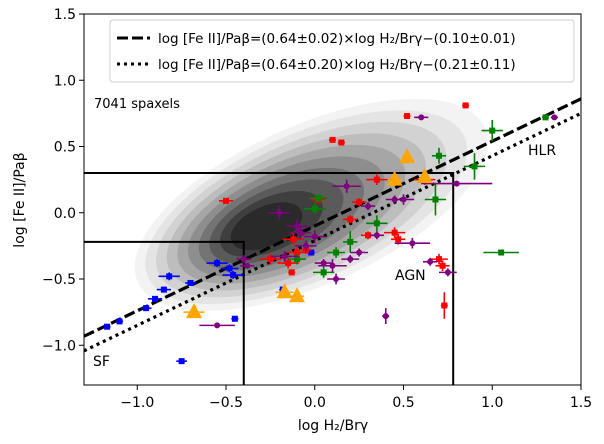  I want to click on annotation-hlr: HLR, so click(542, 151).